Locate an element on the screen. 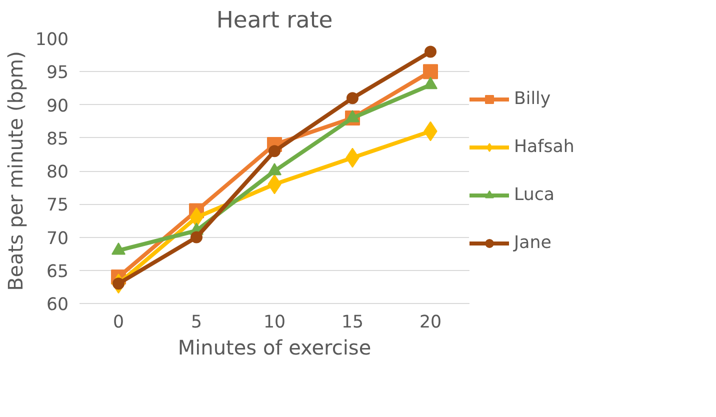 The width and height of the screenshot is (716, 417). legend-label: Hafsah is located at coordinates (544, 146).